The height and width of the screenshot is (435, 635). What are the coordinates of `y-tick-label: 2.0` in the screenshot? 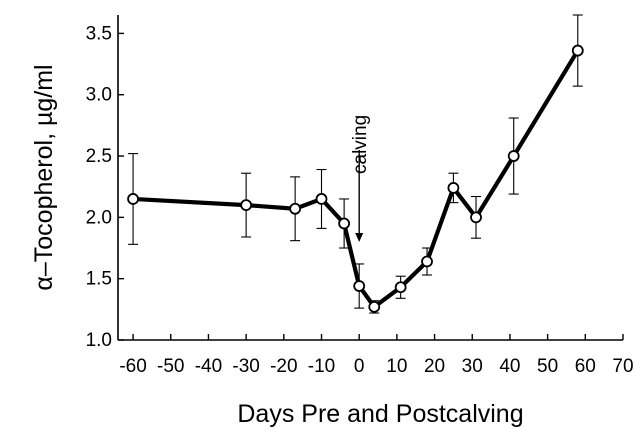 It's located at (99, 217).